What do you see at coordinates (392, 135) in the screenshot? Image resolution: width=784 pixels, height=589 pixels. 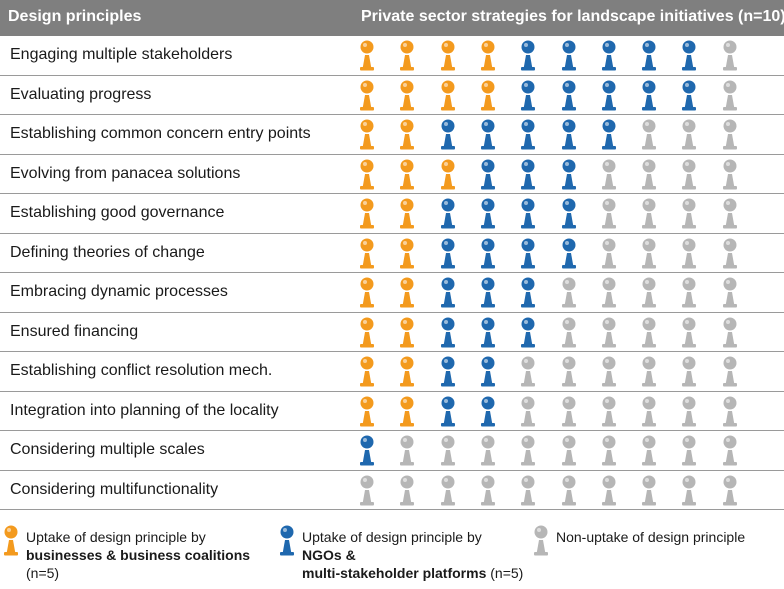 I see `table-row: Establishing common concern entry points` at bounding box center [392, 135].